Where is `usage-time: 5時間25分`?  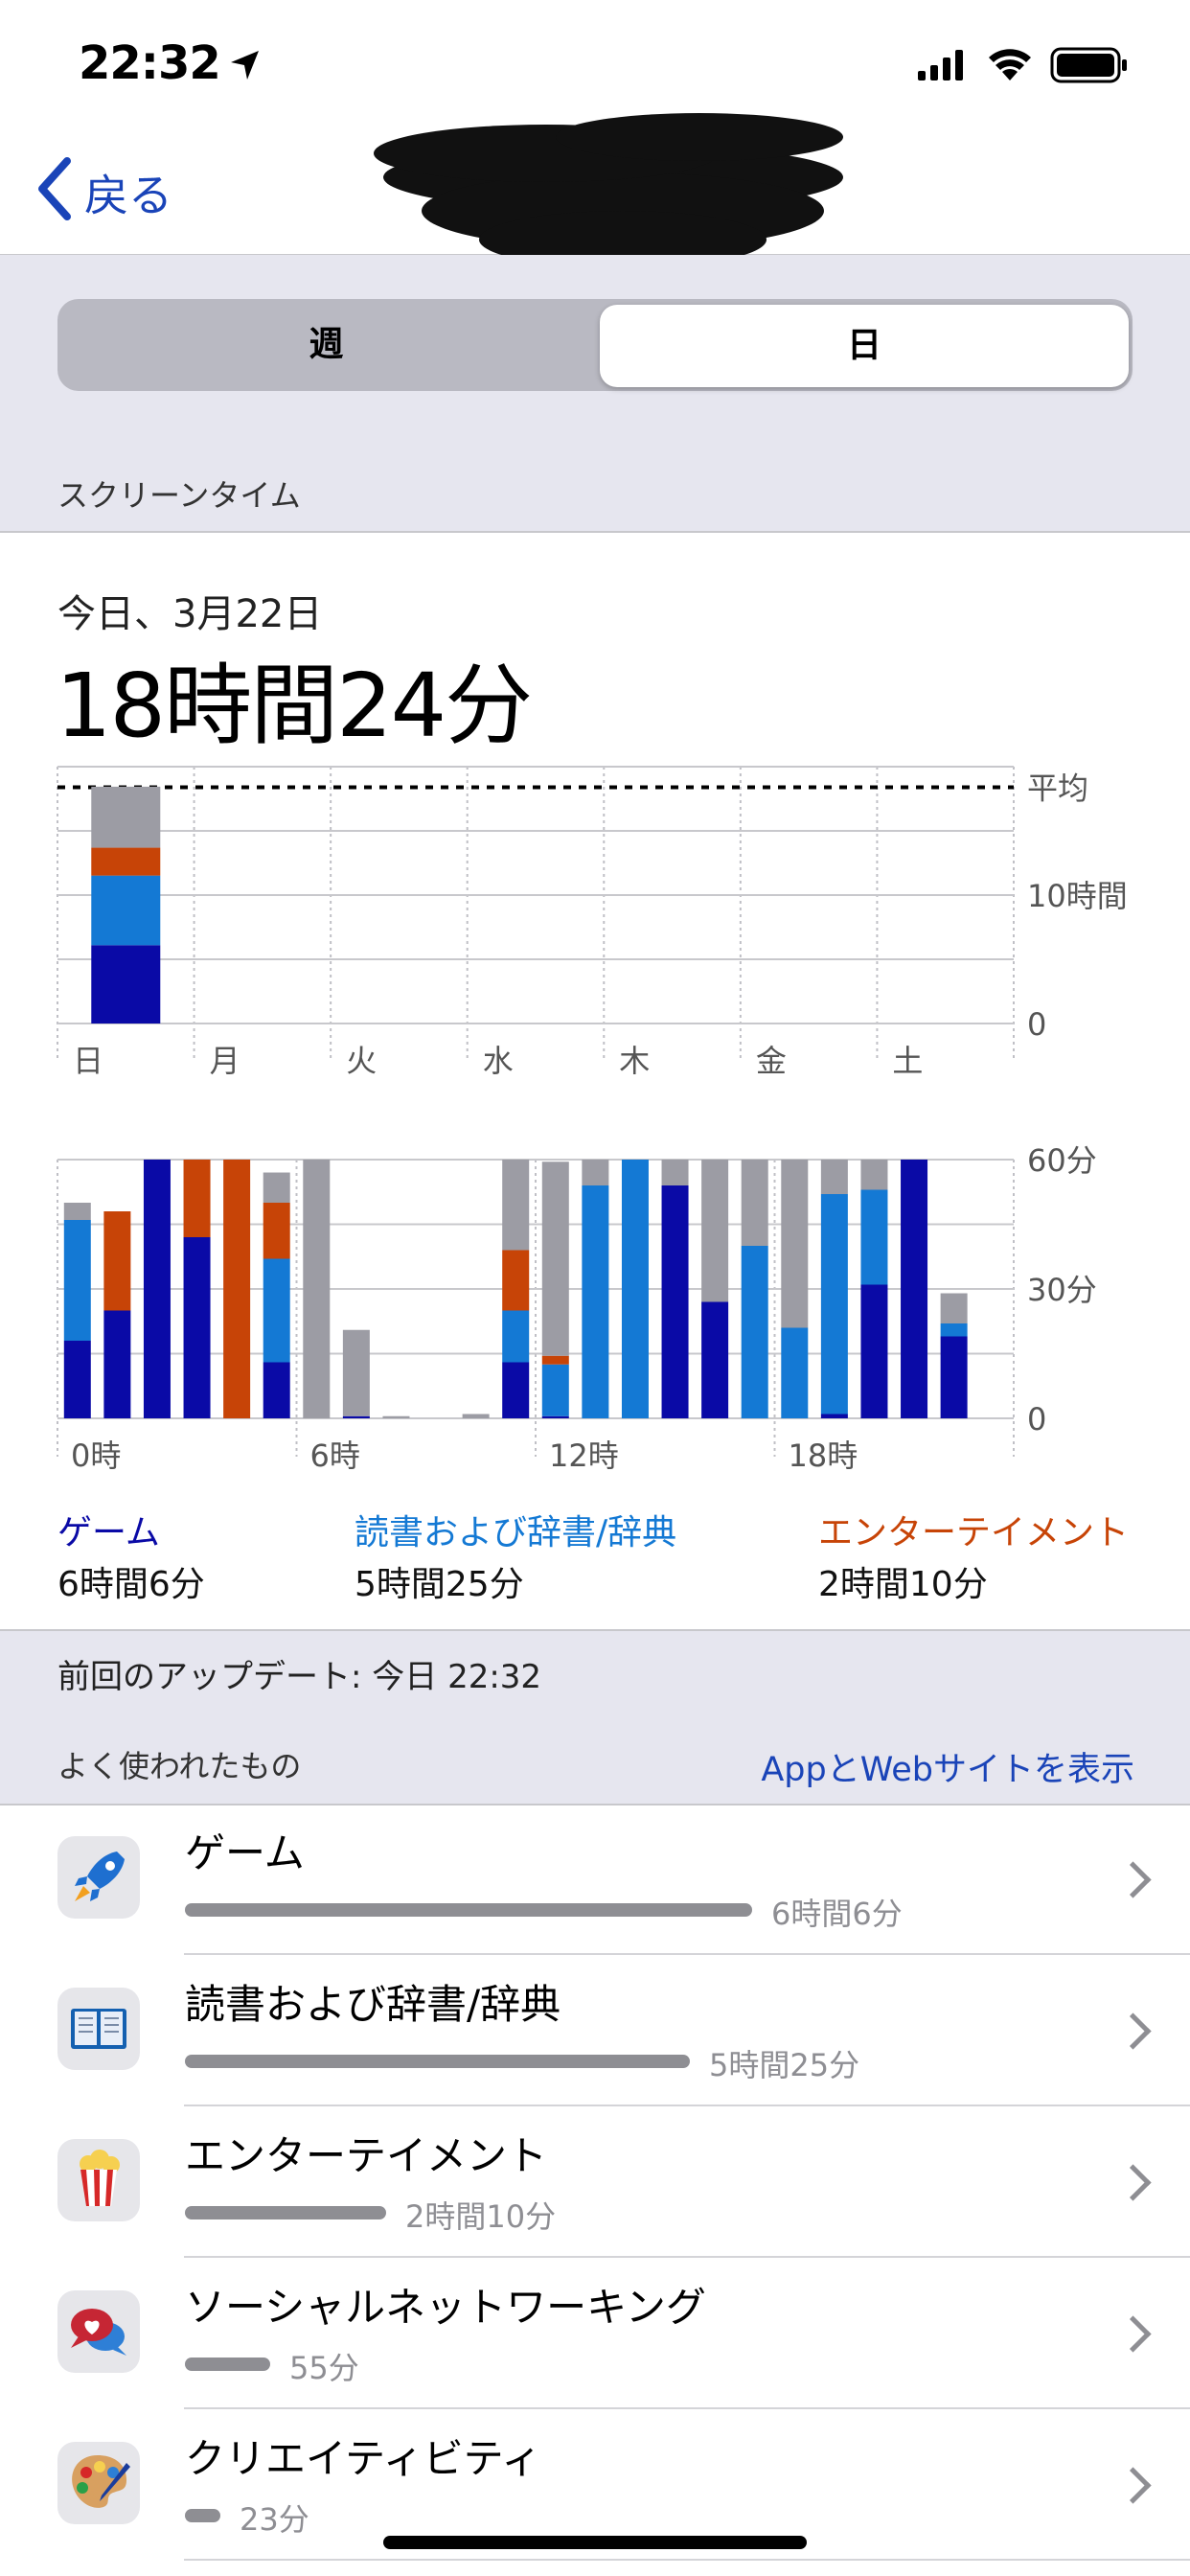
usage-time: 5時間25分 is located at coordinates (785, 2065).